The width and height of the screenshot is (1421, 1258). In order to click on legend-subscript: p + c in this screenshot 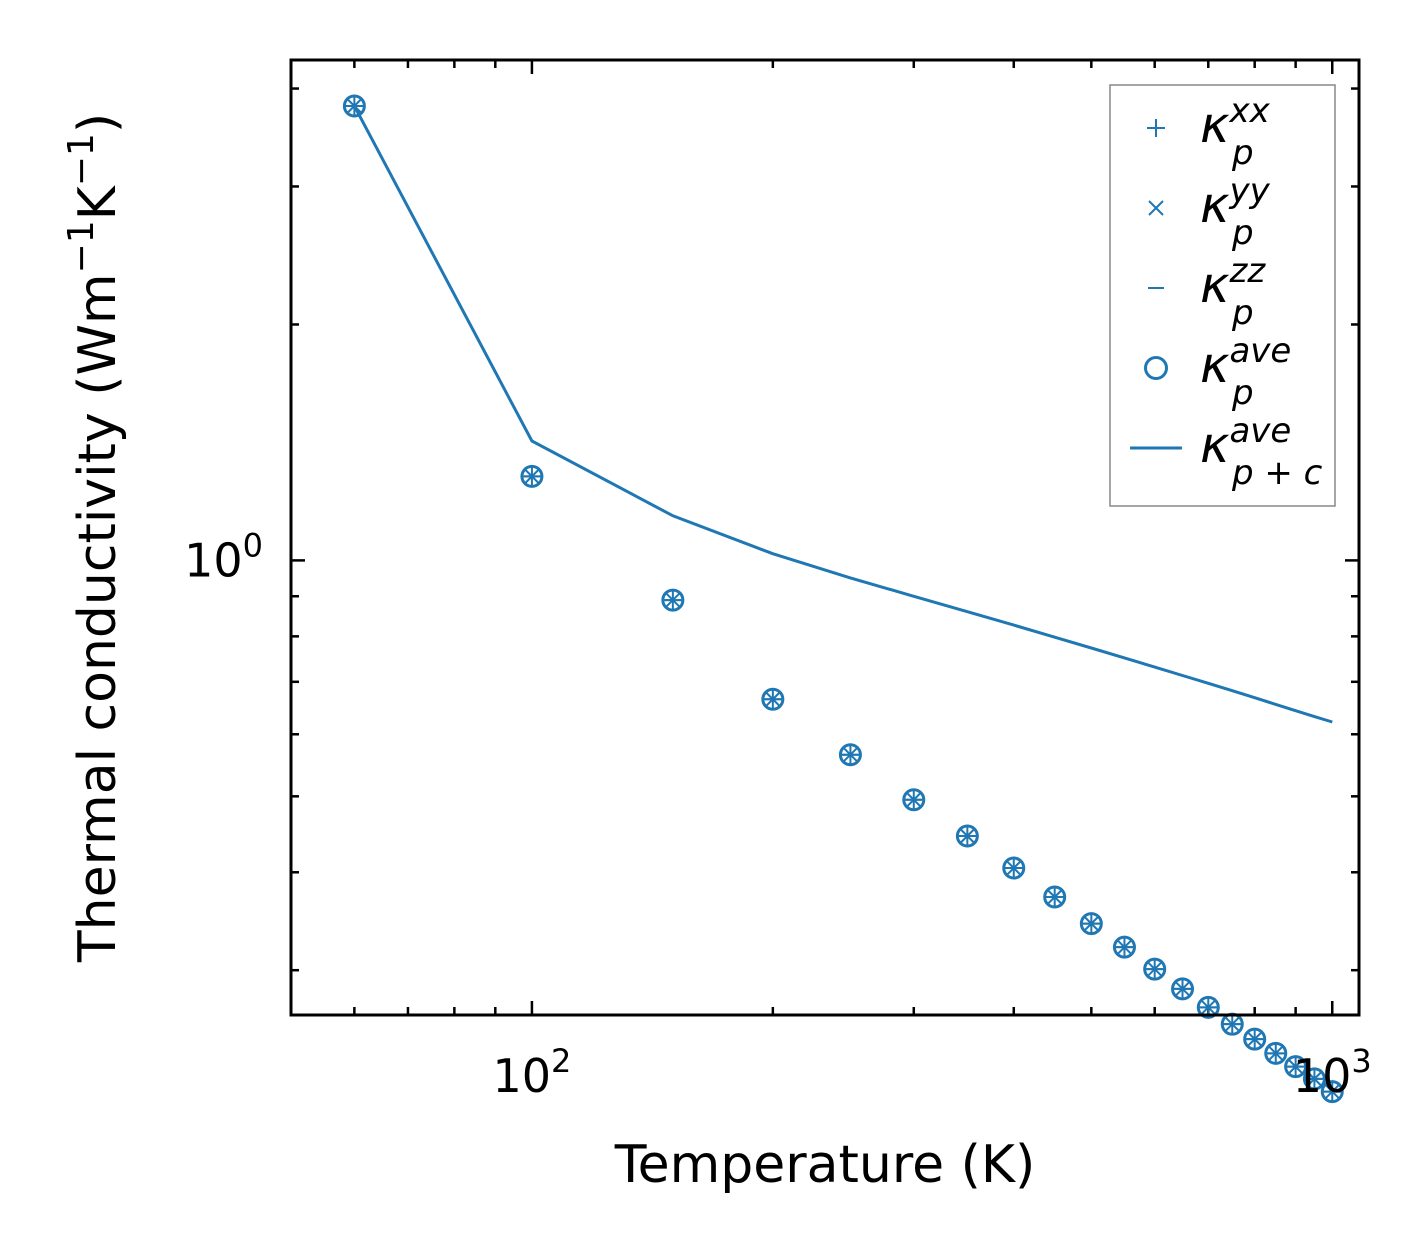, I will do `click(1277, 473)`.